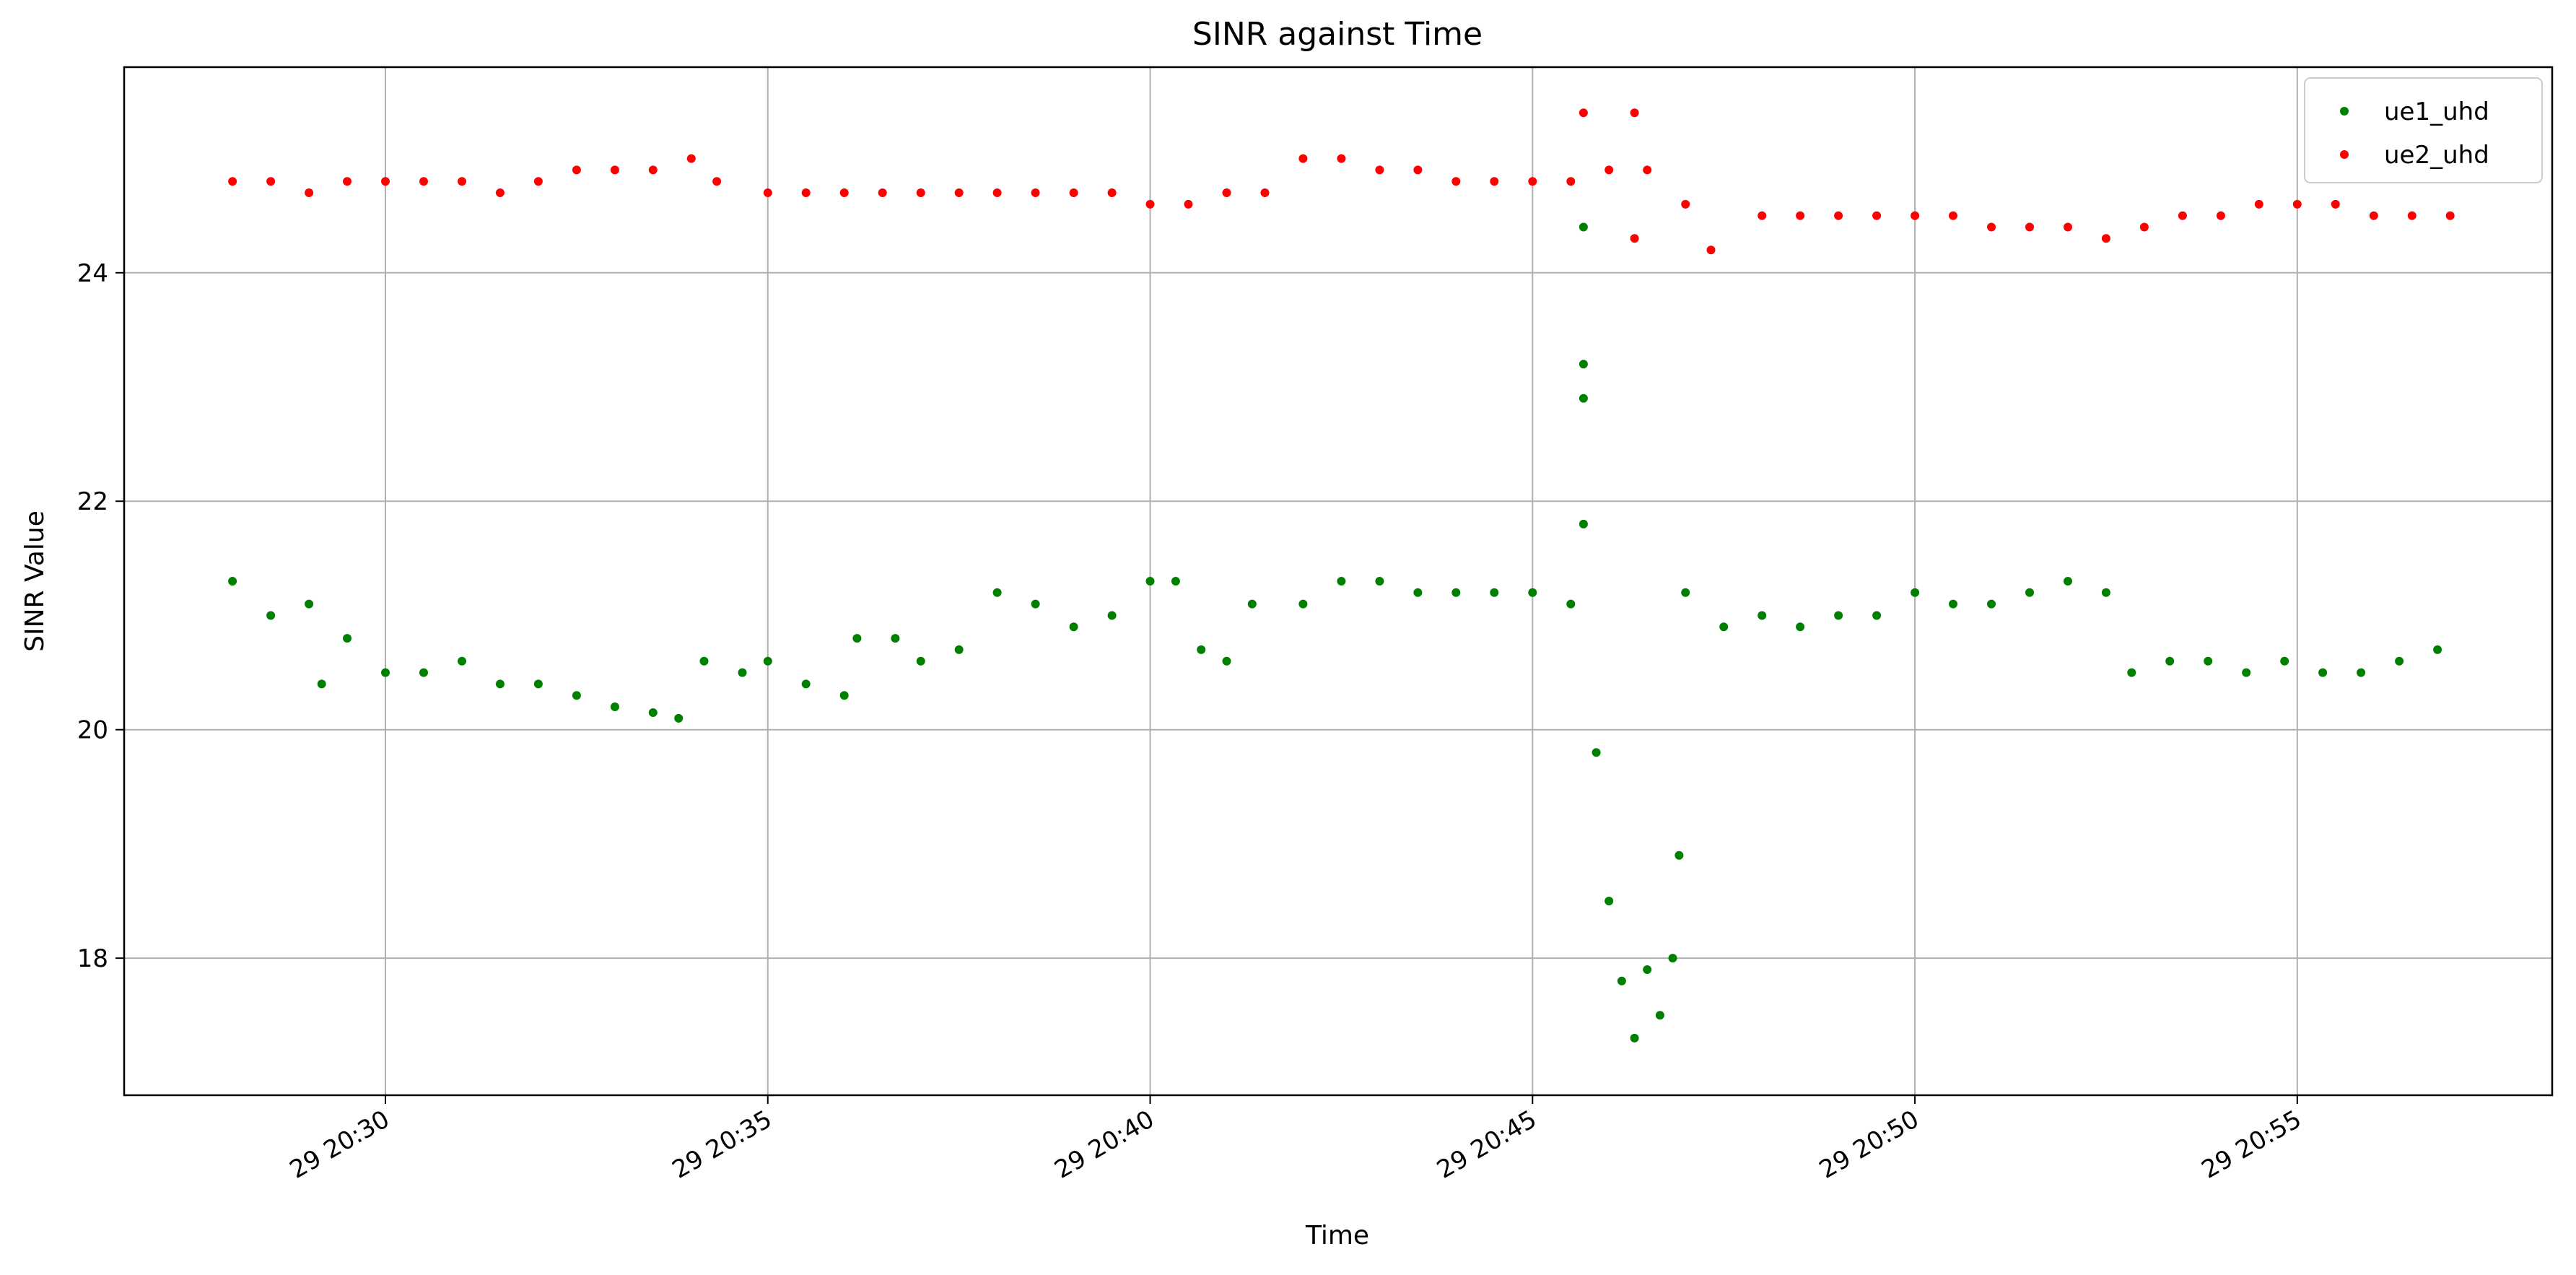  What do you see at coordinates (1341, 181) in the screenshot?
I see `series-ue2_uhd` at bounding box center [1341, 181].